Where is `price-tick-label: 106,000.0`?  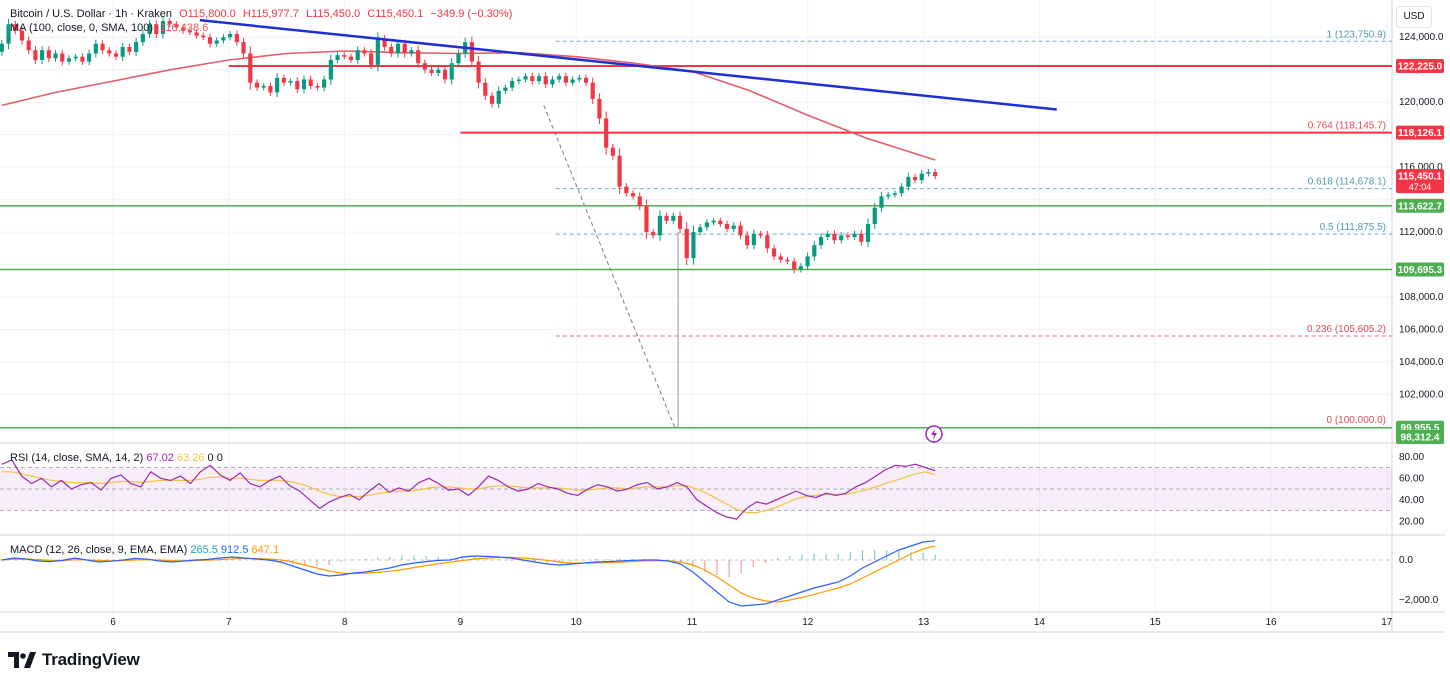 price-tick-label: 106,000.0 is located at coordinates (1421, 330).